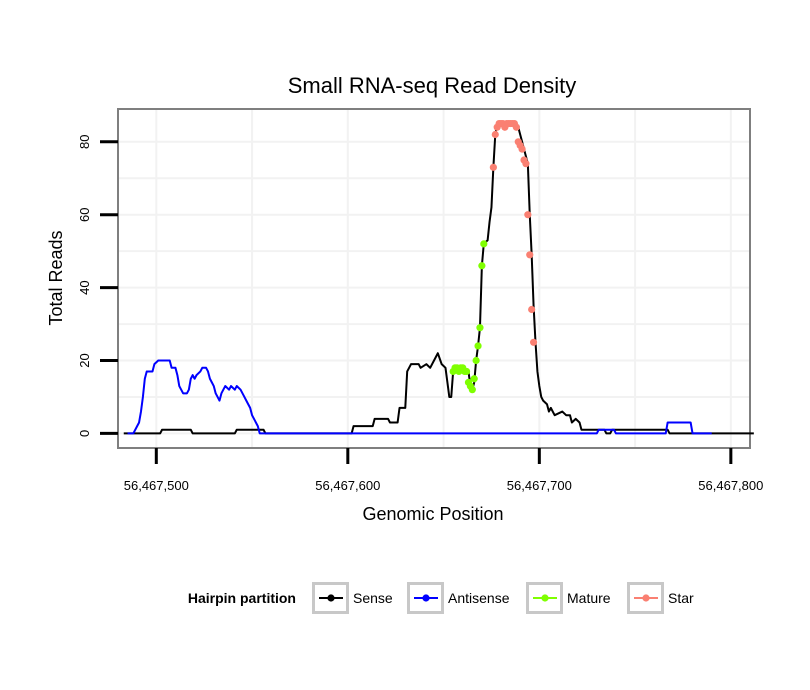 The image size is (810, 690). What do you see at coordinates (589, 598) in the screenshot?
I see `legend-label: Mature` at bounding box center [589, 598].